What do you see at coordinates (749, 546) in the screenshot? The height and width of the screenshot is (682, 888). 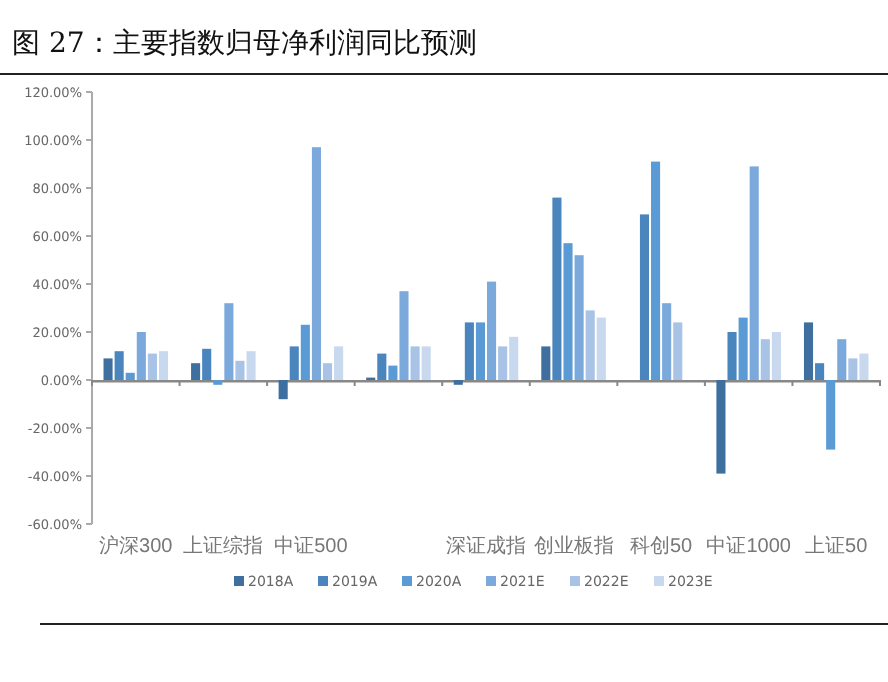 I see `x-tick-label: 中证1000` at bounding box center [749, 546].